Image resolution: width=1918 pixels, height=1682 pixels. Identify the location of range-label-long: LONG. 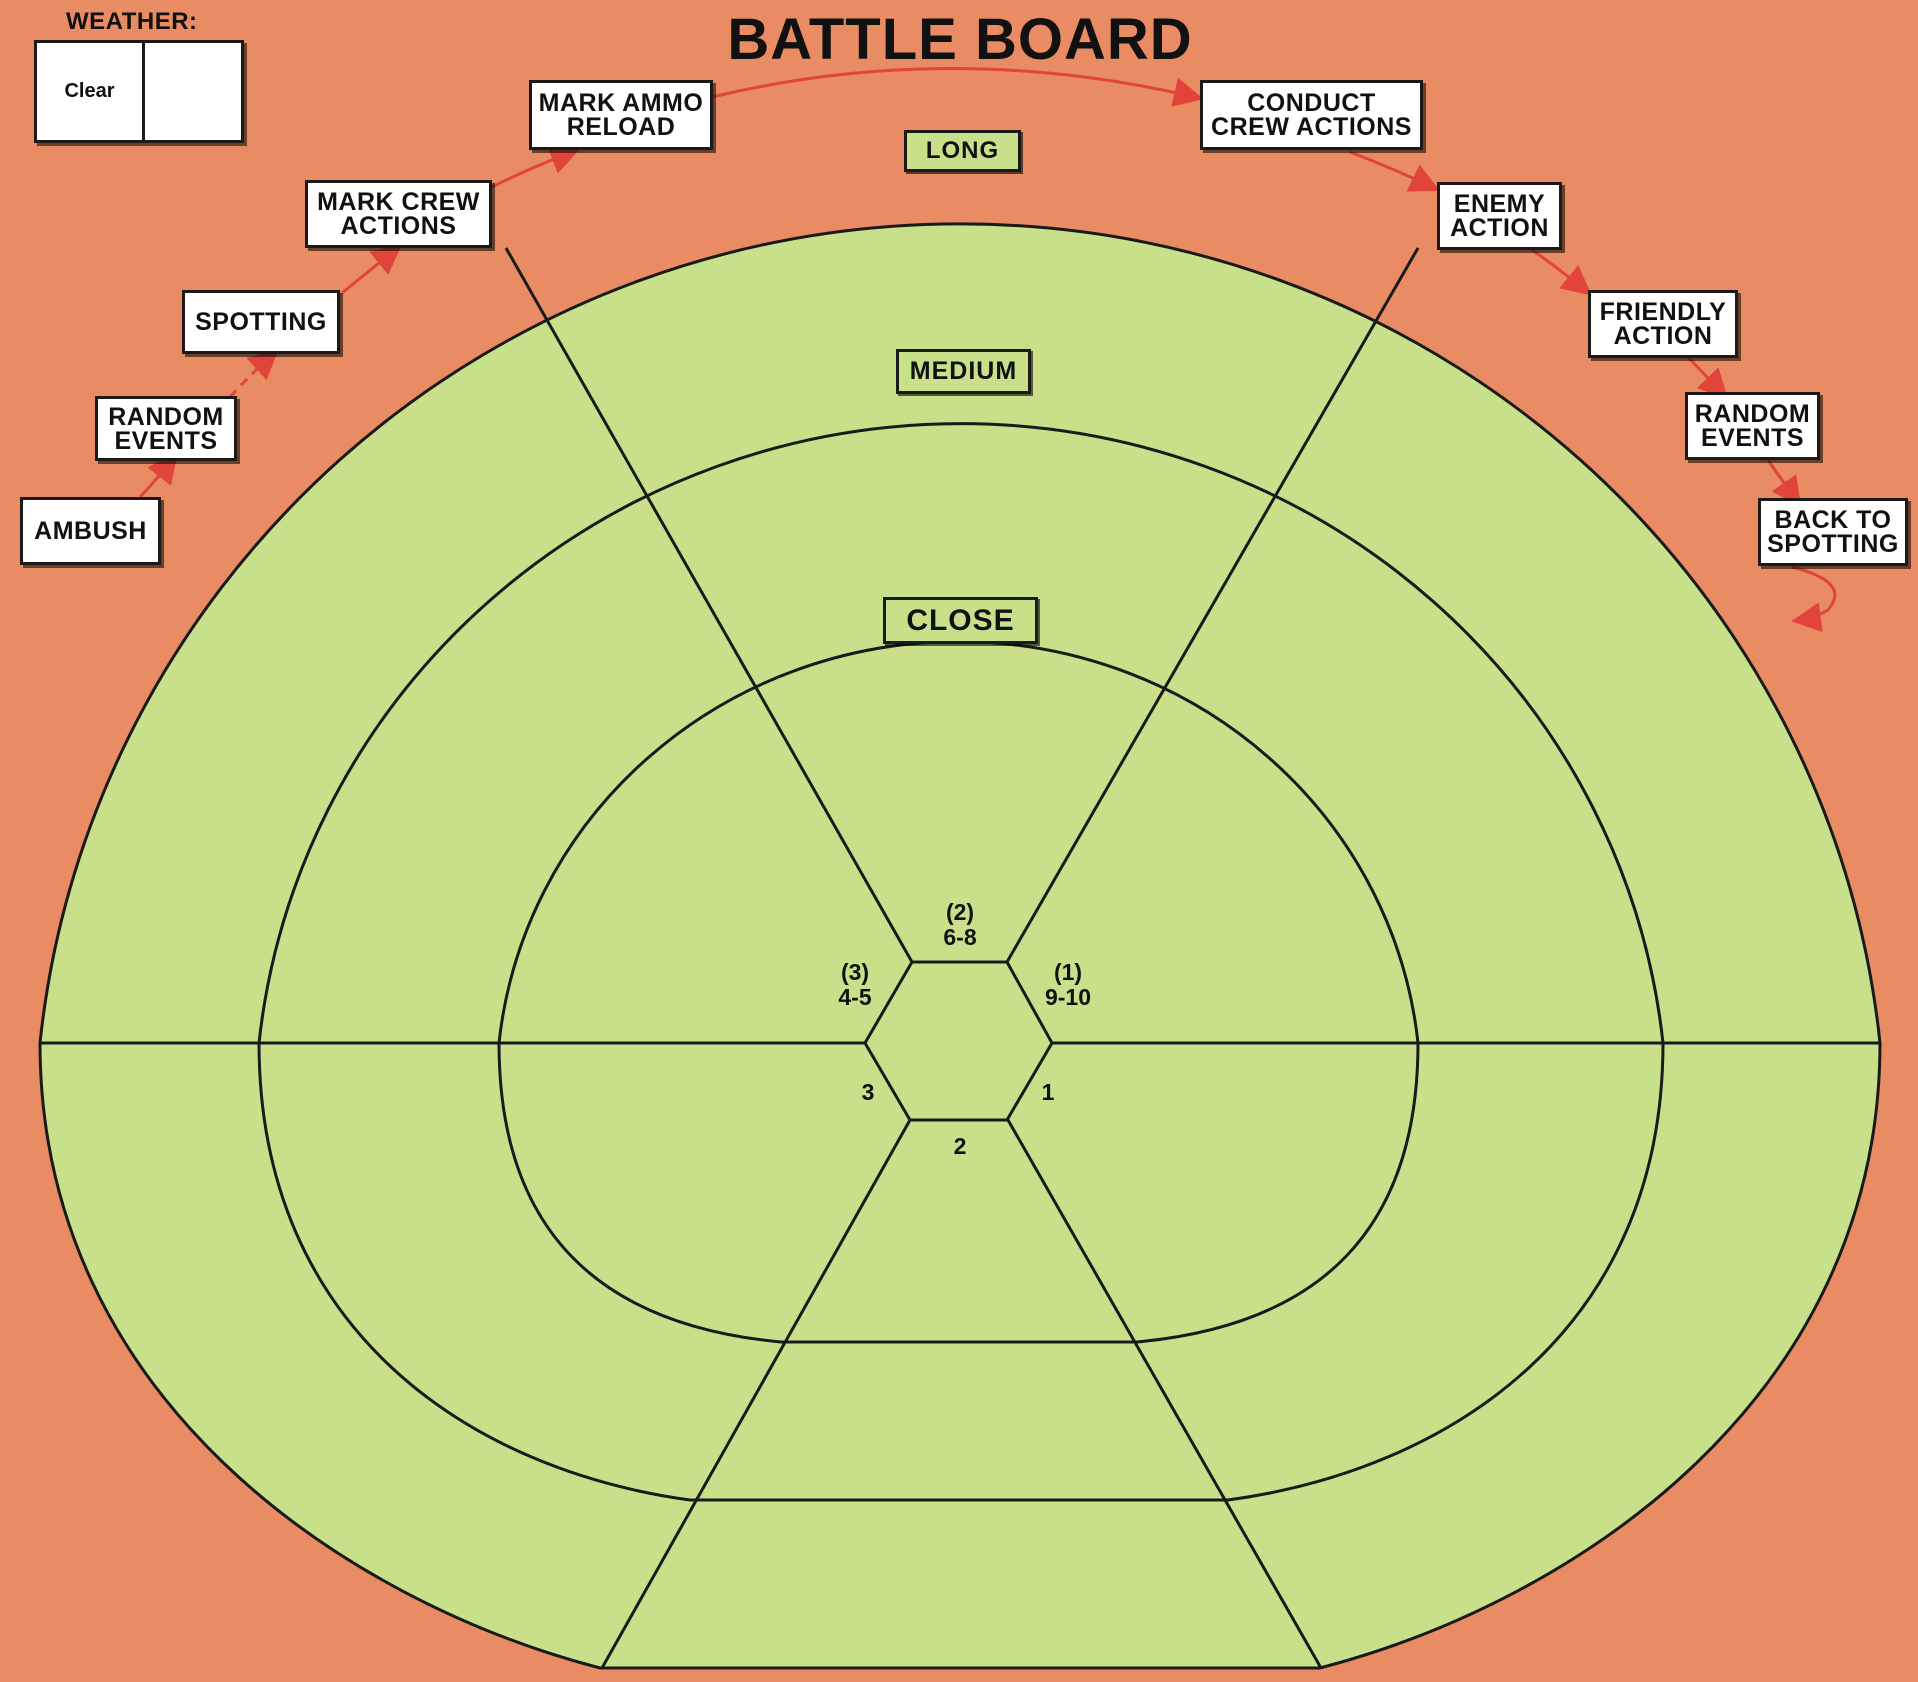
(962, 151).